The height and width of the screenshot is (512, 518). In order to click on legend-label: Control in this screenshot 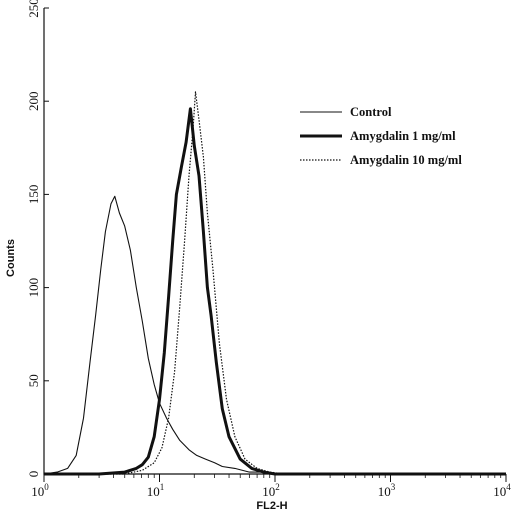, I will do `click(371, 112)`.